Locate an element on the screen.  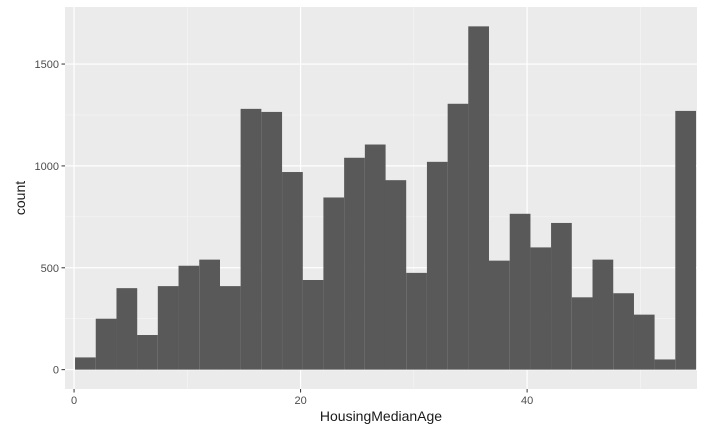
y-tick-label: 1500 is located at coordinates (47, 65).